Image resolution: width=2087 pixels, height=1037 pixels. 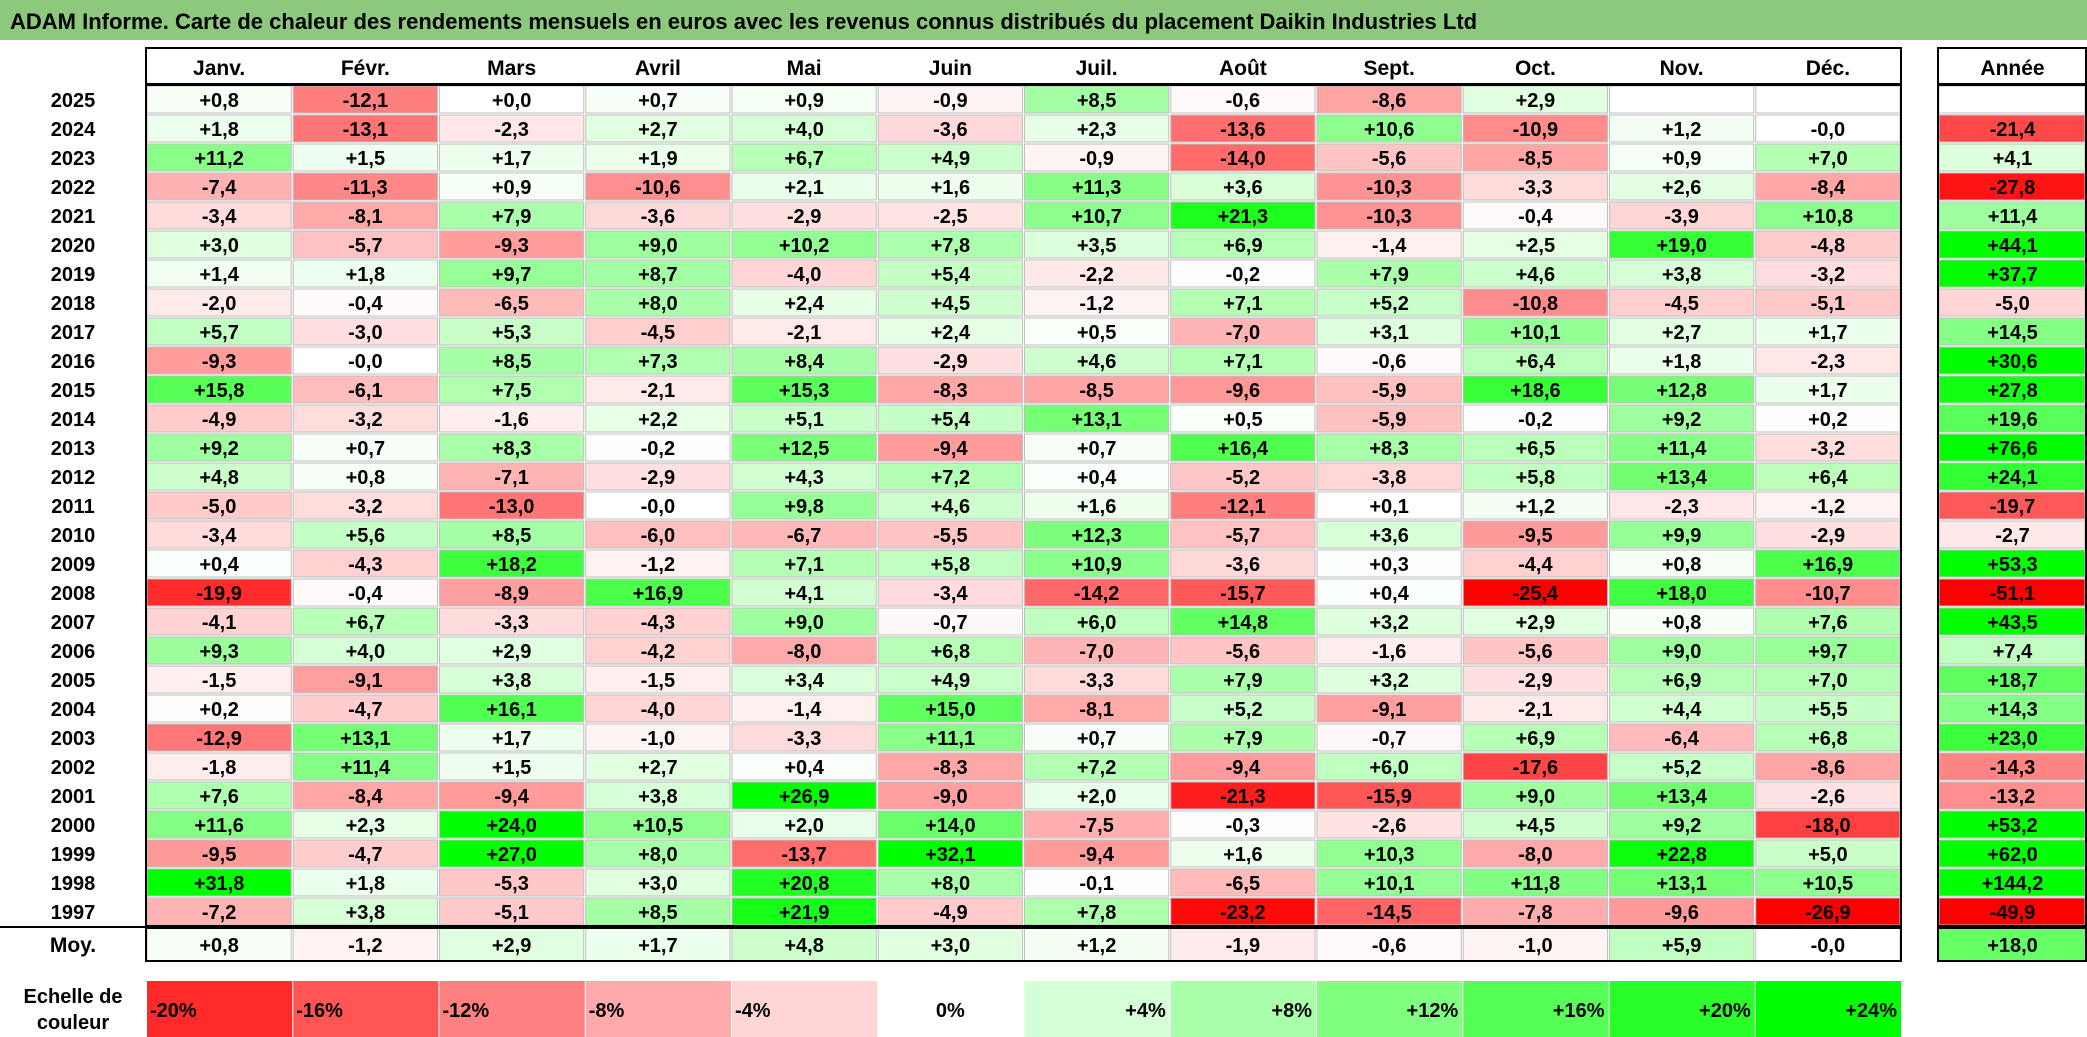 What do you see at coordinates (218, 130) in the screenshot?
I see `cell-value: +1,8` at bounding box center [218, 130].